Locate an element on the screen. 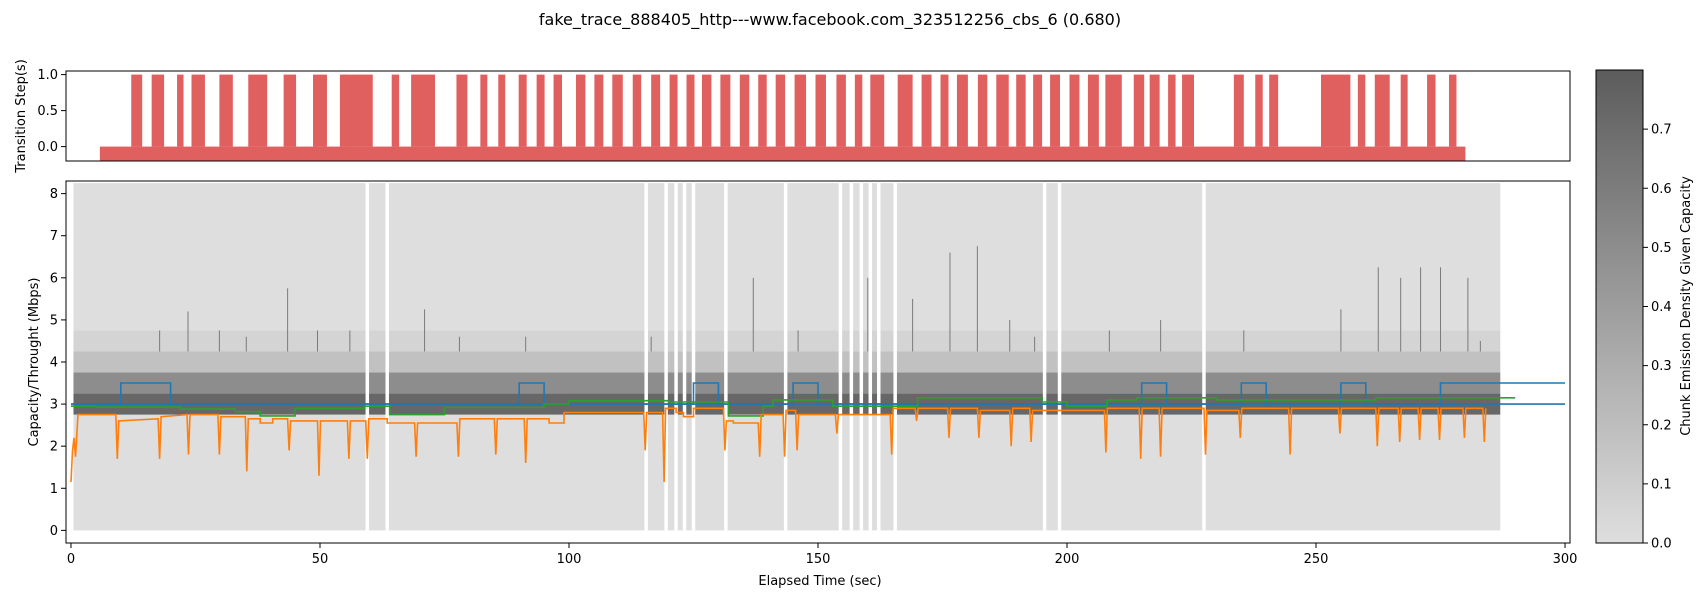 Image resolution: width=1700 pixels, height=604 pixels. colorbar-tick-label: 0.7 is located at coordinates (1661, 130).